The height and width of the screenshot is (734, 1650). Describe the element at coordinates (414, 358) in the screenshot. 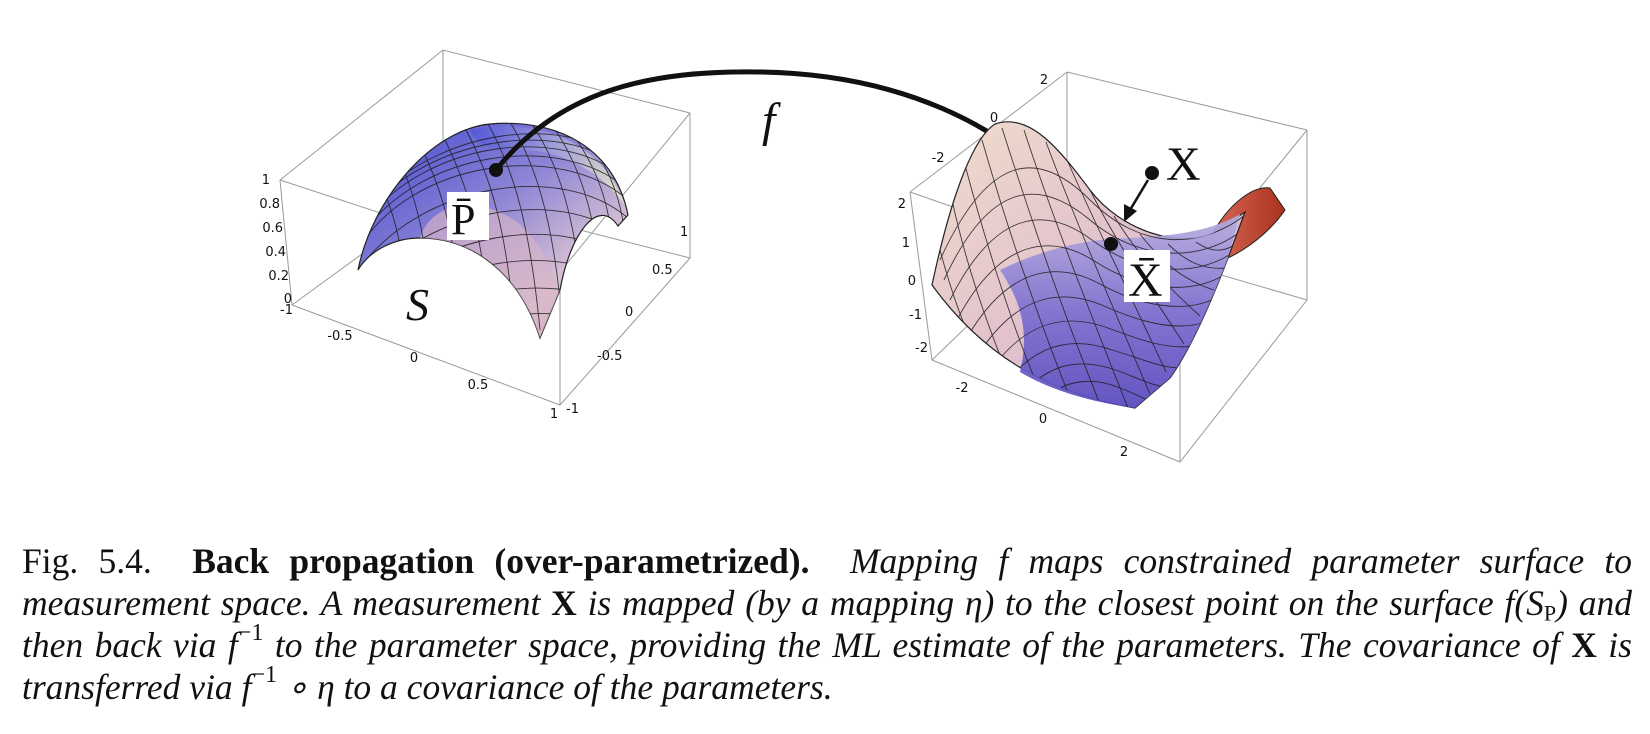

I see `left-x-tick: 0` at that location.